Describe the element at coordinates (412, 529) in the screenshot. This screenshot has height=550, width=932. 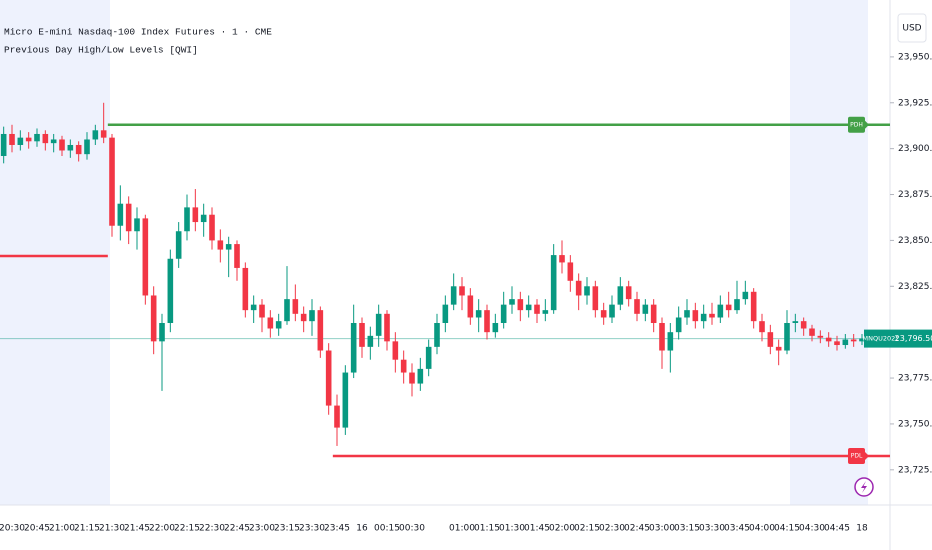
I see `x-tick-label: 00:30` at that location.